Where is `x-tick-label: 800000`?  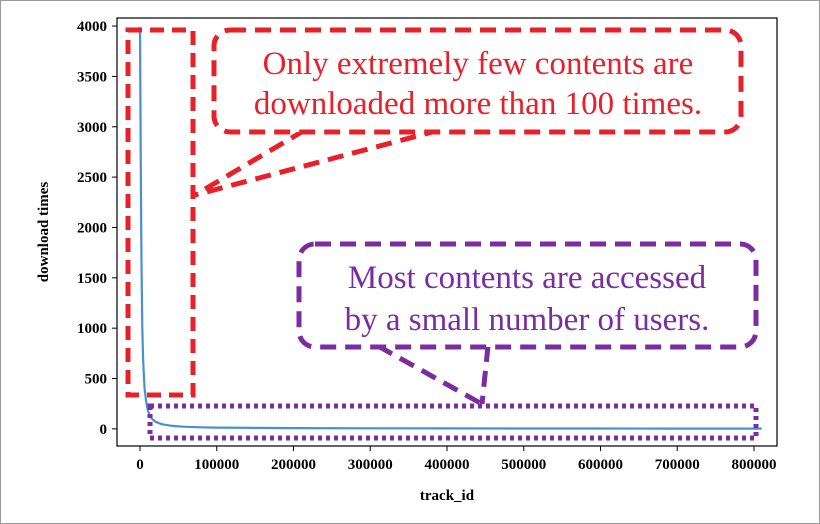
x-tick-label: 800000 is located at coordinates (753, 465).